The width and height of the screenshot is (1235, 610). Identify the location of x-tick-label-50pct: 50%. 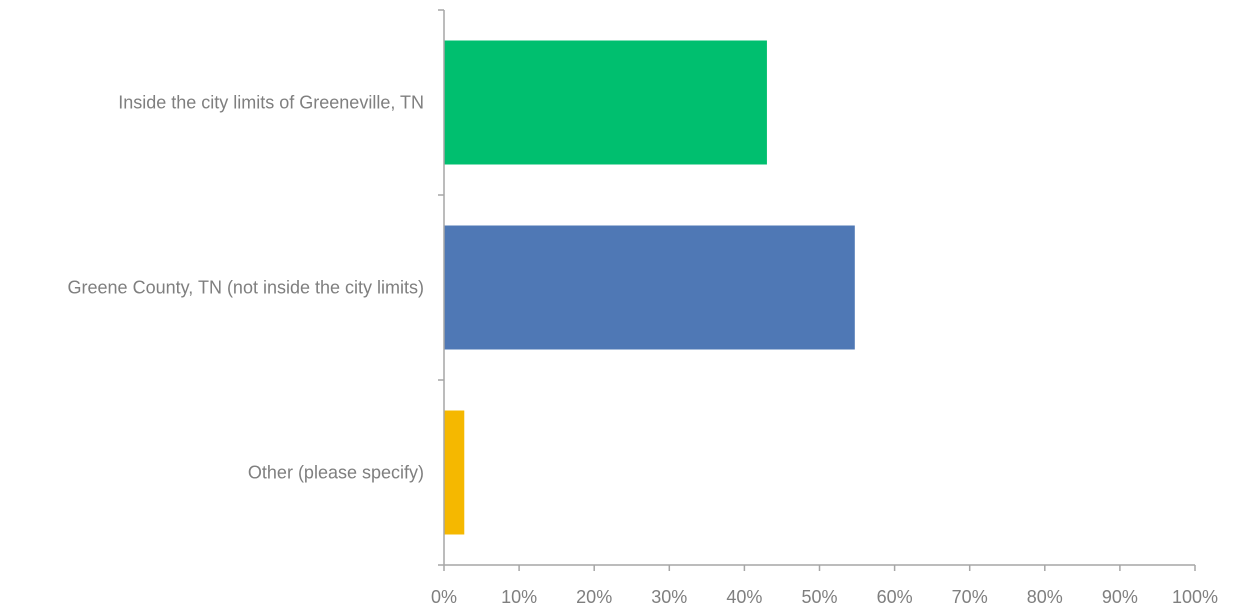
(819, 597).